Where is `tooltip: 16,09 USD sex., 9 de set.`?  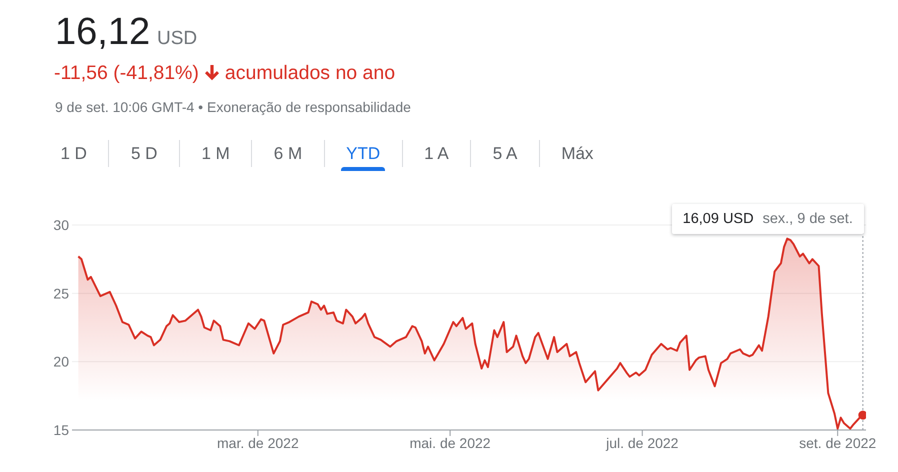 tooltip: 16,09 USD sex., 9 de set. is located at coordinates (768, 219).